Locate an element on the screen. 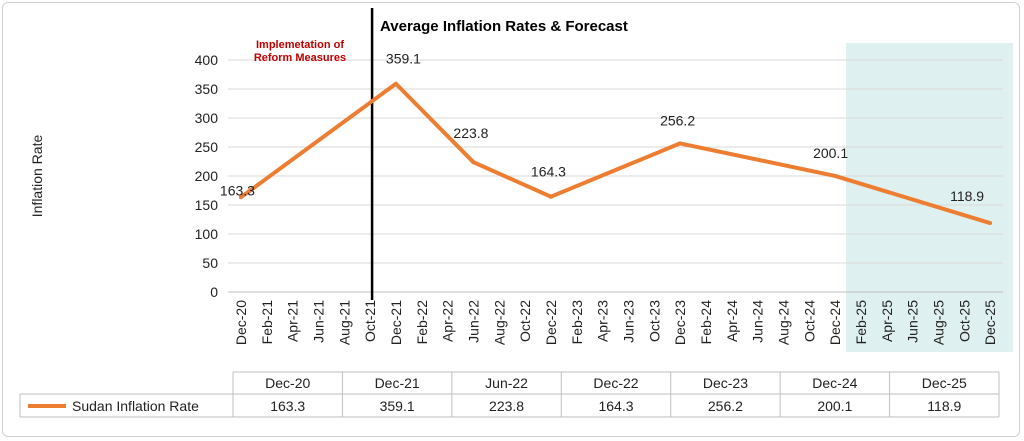 The height and width of the screenshot is (441, 1024). y-tick-label: 150 is located at coordinates (207, 205).